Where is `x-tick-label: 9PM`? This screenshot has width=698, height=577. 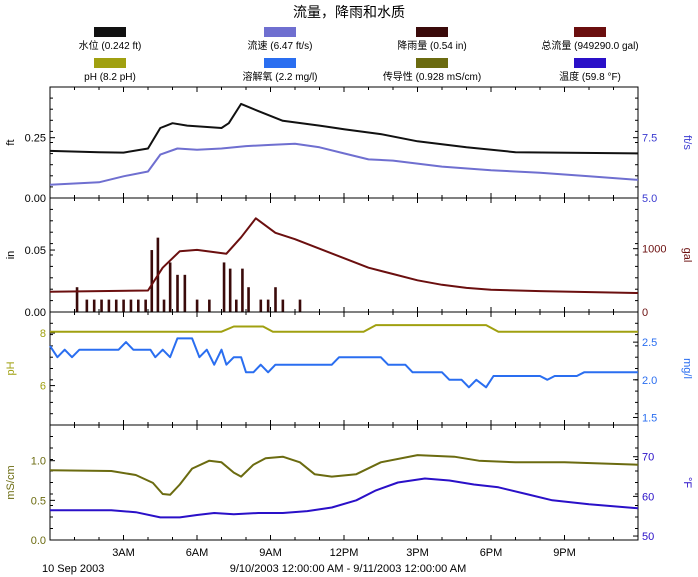 x-tick-label: 9PM is located at coordinates (564, 553).